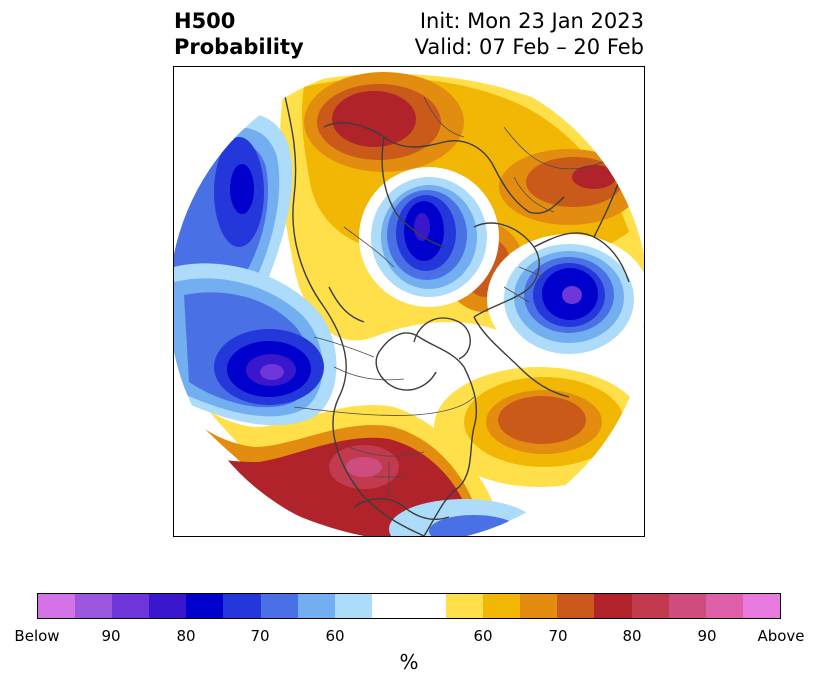 The image size is (819, 686). I want to click on usa-above-anomaly, so click(339, 451).